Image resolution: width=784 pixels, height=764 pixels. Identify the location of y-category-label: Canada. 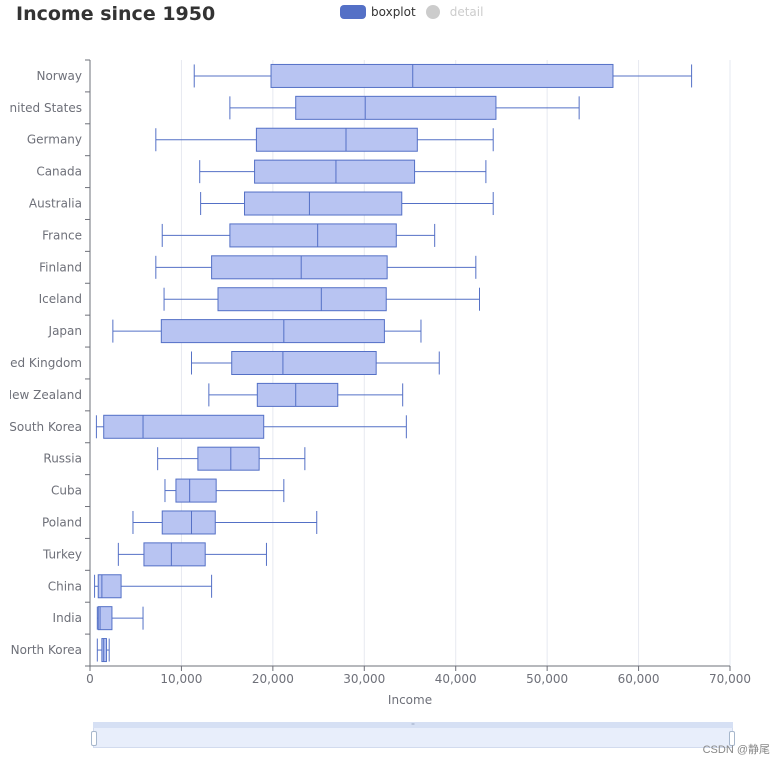
(59, 172).